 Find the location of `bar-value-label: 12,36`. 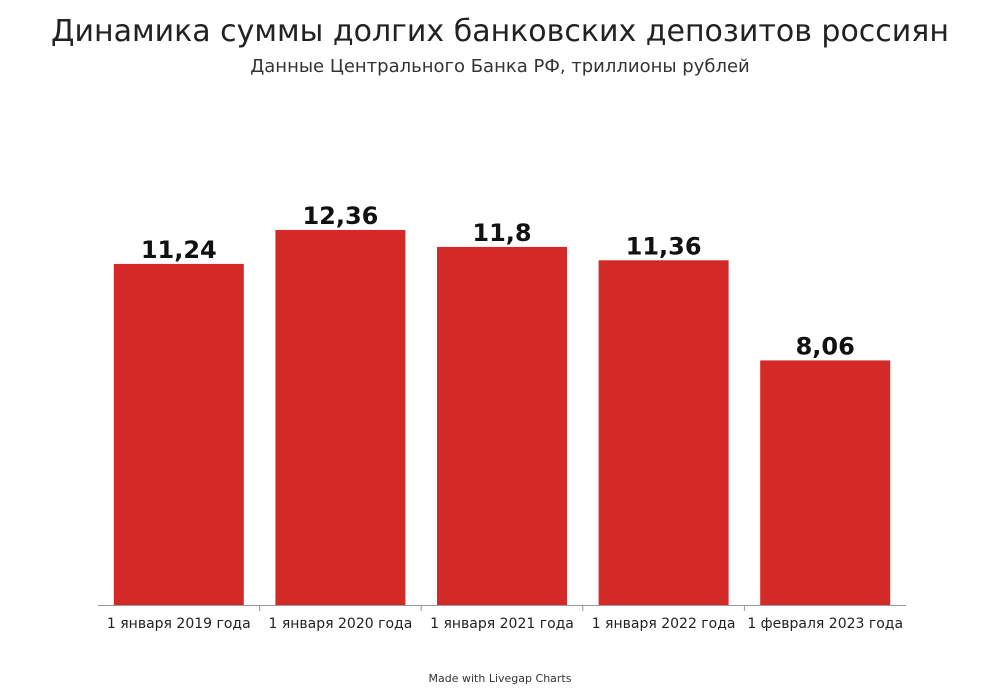

bar-value-label: 12,36 is located at coordinates (340, 216).